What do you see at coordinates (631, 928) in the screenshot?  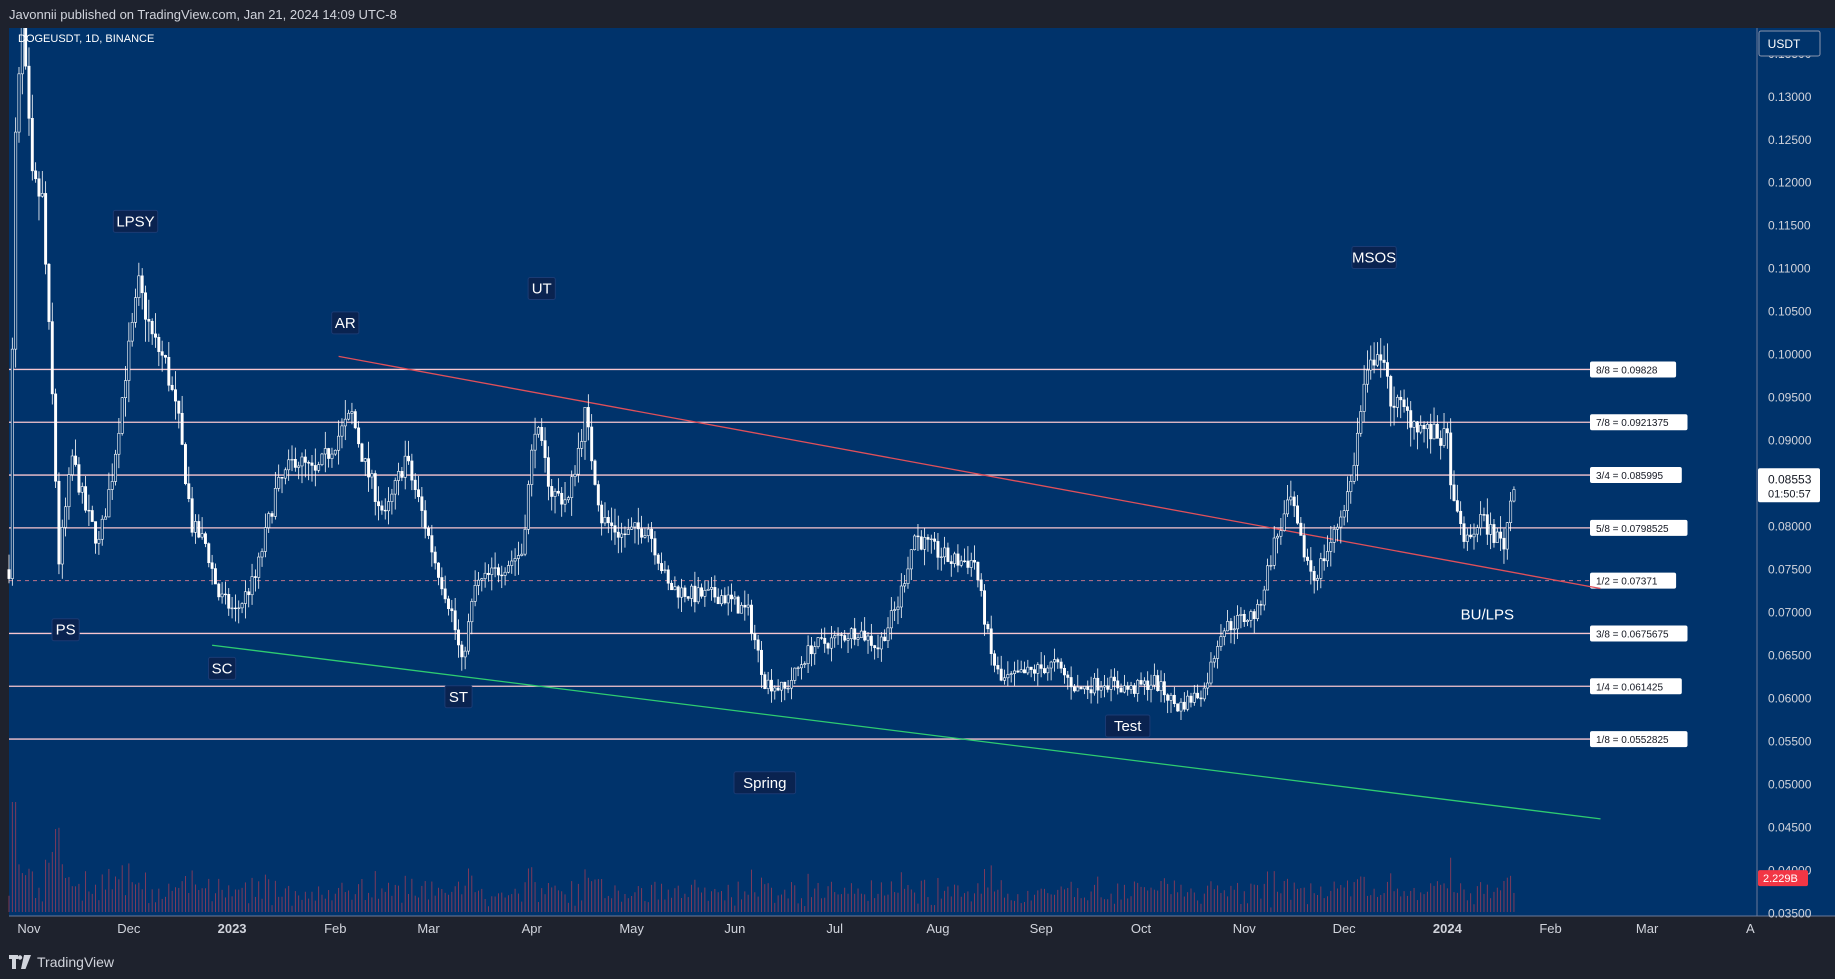 I see `x-tick-label: May` at bounding box center [631, 928].